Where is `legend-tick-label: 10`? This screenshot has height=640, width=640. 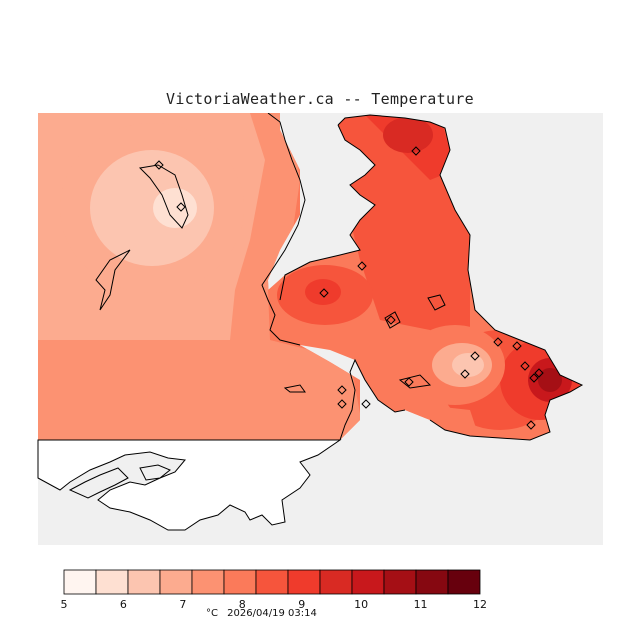
legend-tick-label: 10 is located at coordinates (361, 604).